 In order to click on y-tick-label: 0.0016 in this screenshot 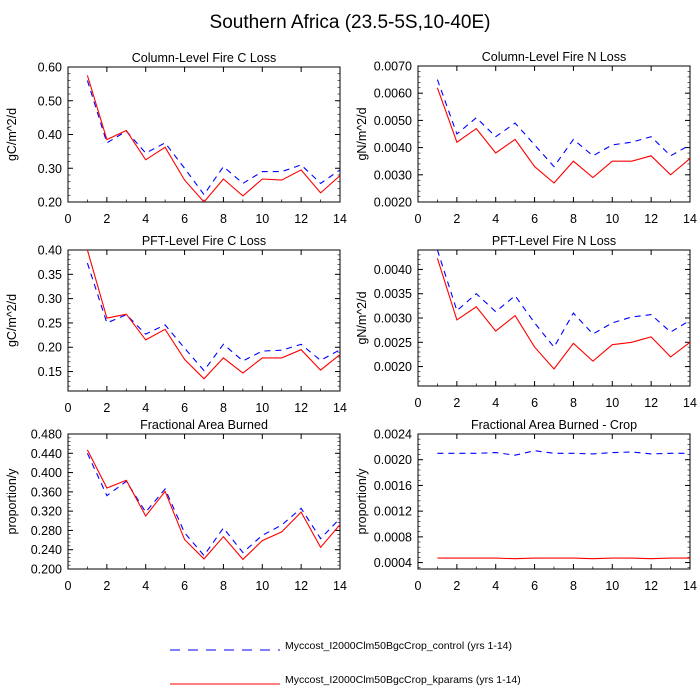, I will do `click(393, 486)`.